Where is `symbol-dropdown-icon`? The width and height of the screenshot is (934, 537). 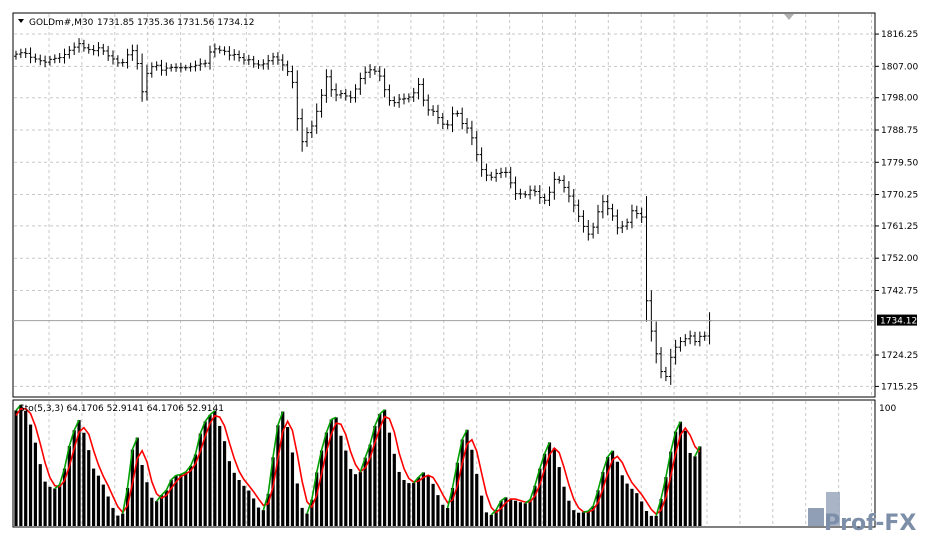
symbol-dropdown-icon is located at coordinates (21, 21).